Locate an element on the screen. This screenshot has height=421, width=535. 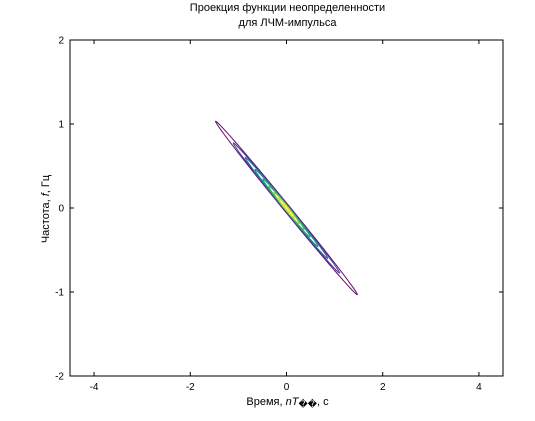
contour-line is located at coordinates (286, 208).